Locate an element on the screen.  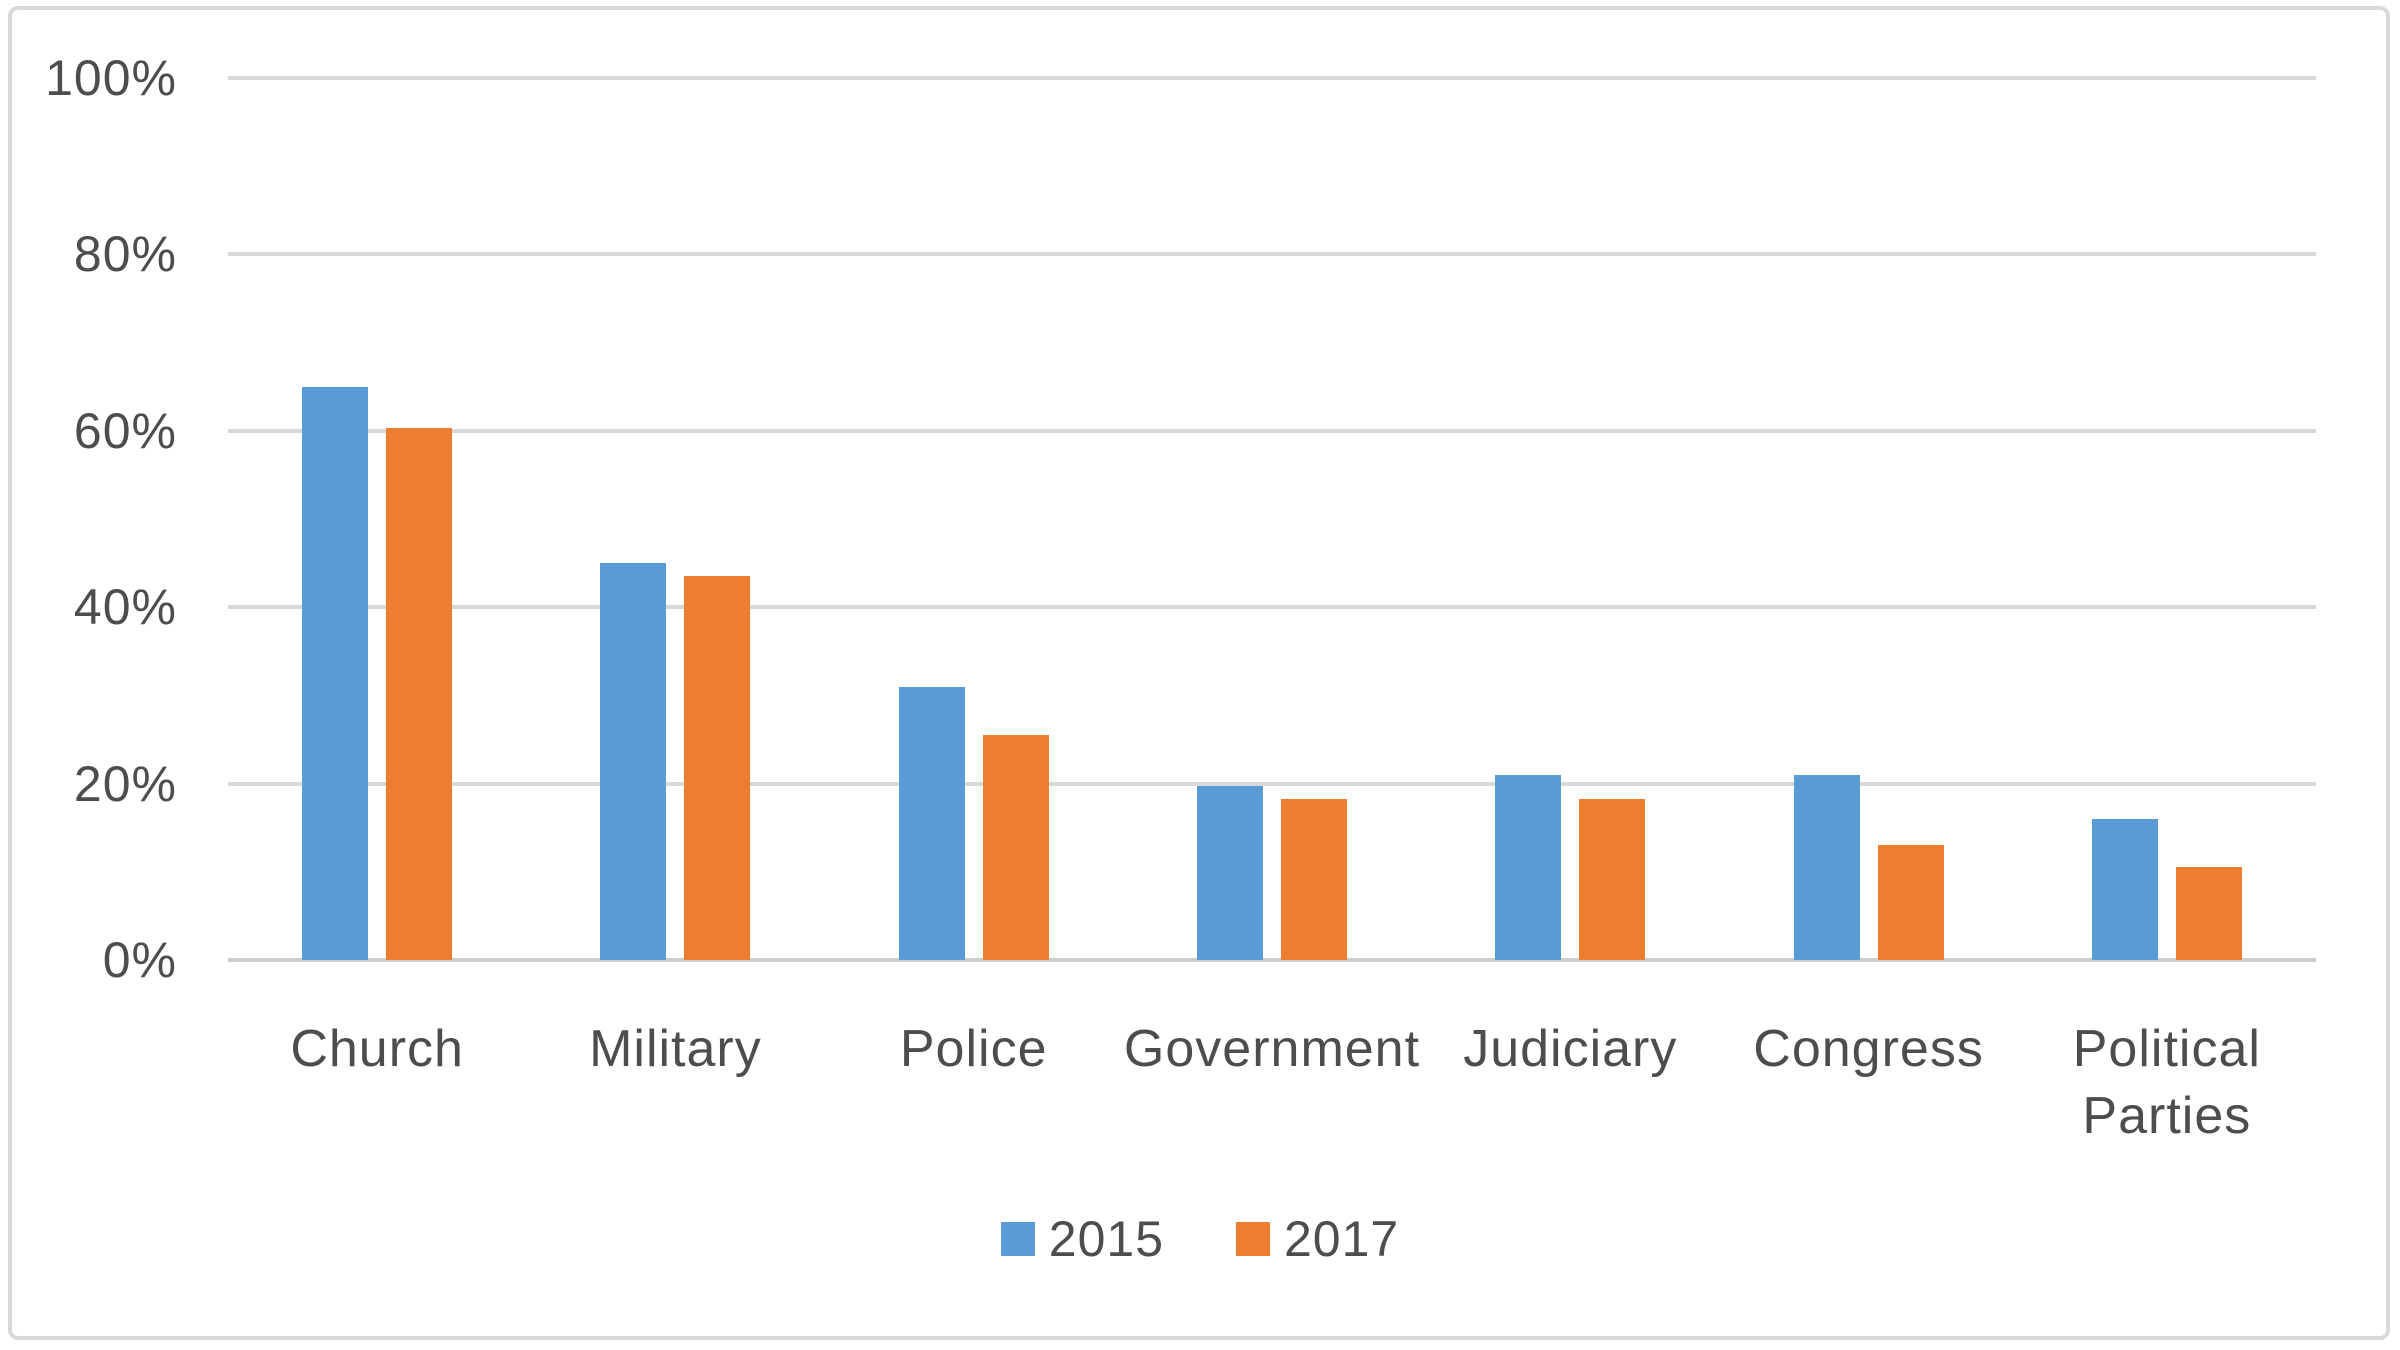
legend-swatch-2015-icon is located at coordinates (1017, 1239).